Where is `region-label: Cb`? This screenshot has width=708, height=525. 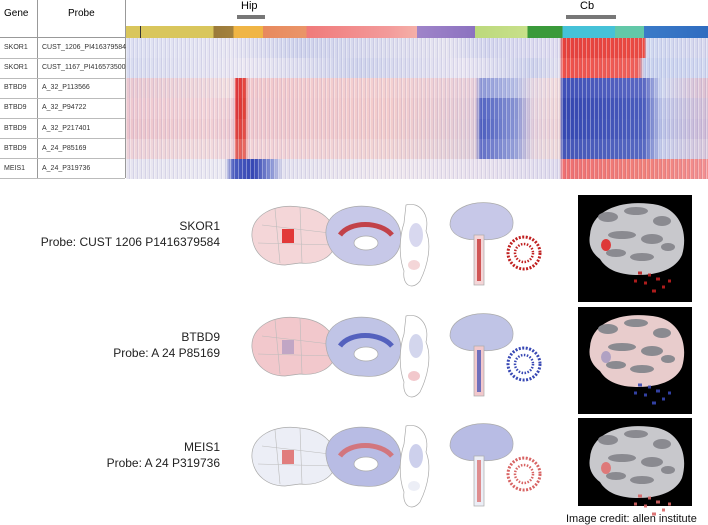
region-label: Cb is located at coordinates (587, 6).